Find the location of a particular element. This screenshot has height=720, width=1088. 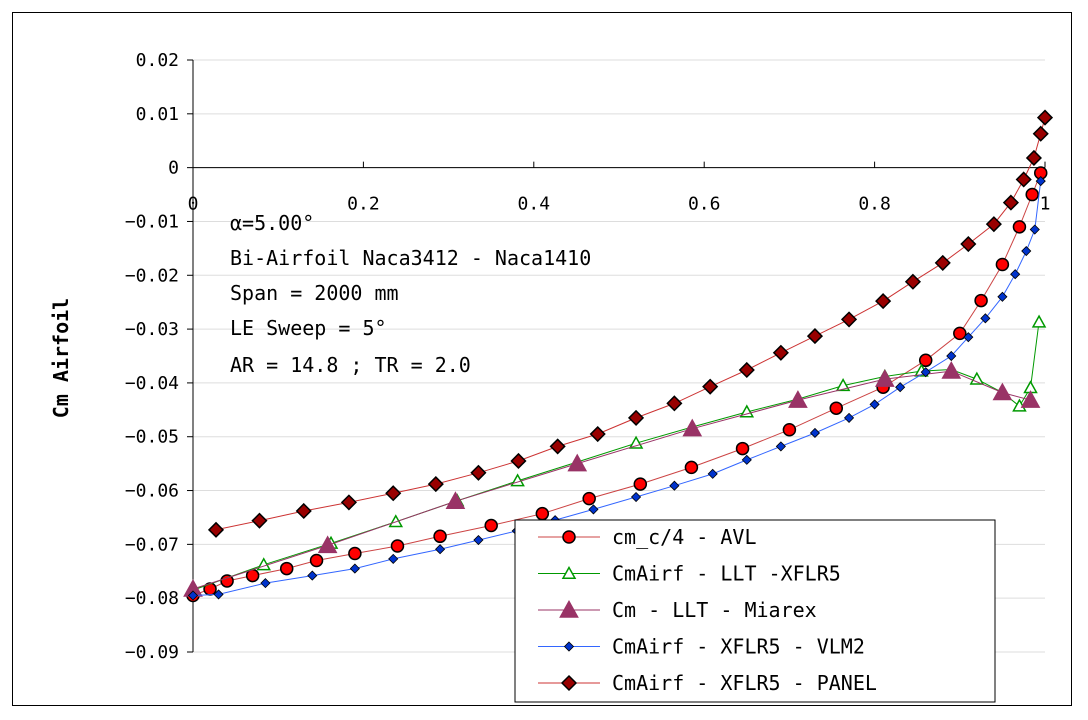

y-tick-label: −0.07 is located at coordinates (152, 544).